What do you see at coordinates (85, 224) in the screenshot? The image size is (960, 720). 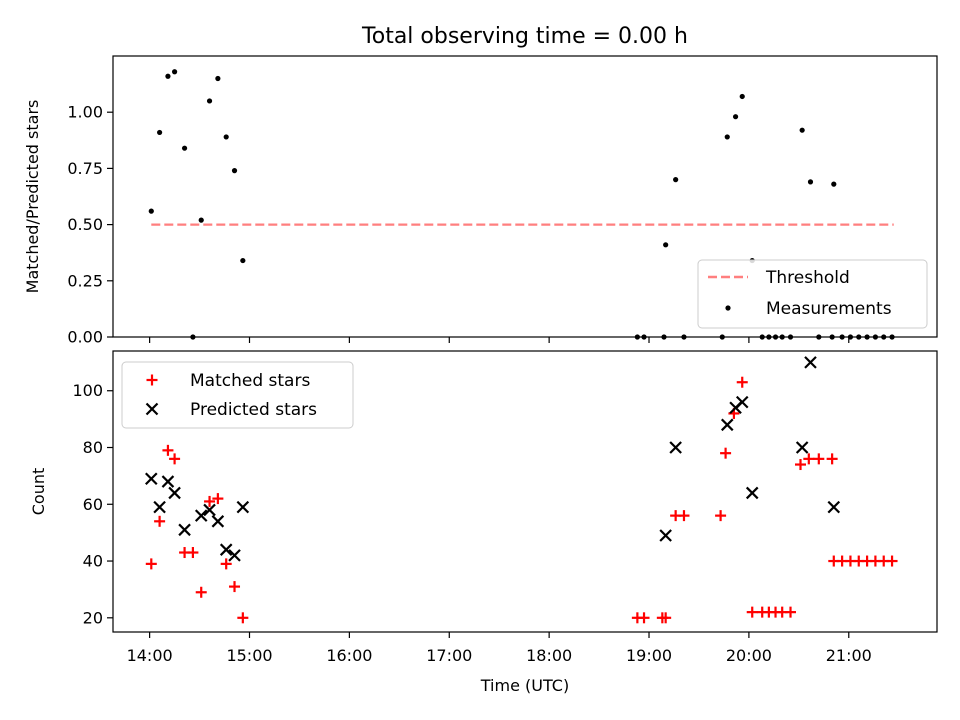 I see `top-y-tick-label: 0.50` at bounding box center [85, 224].